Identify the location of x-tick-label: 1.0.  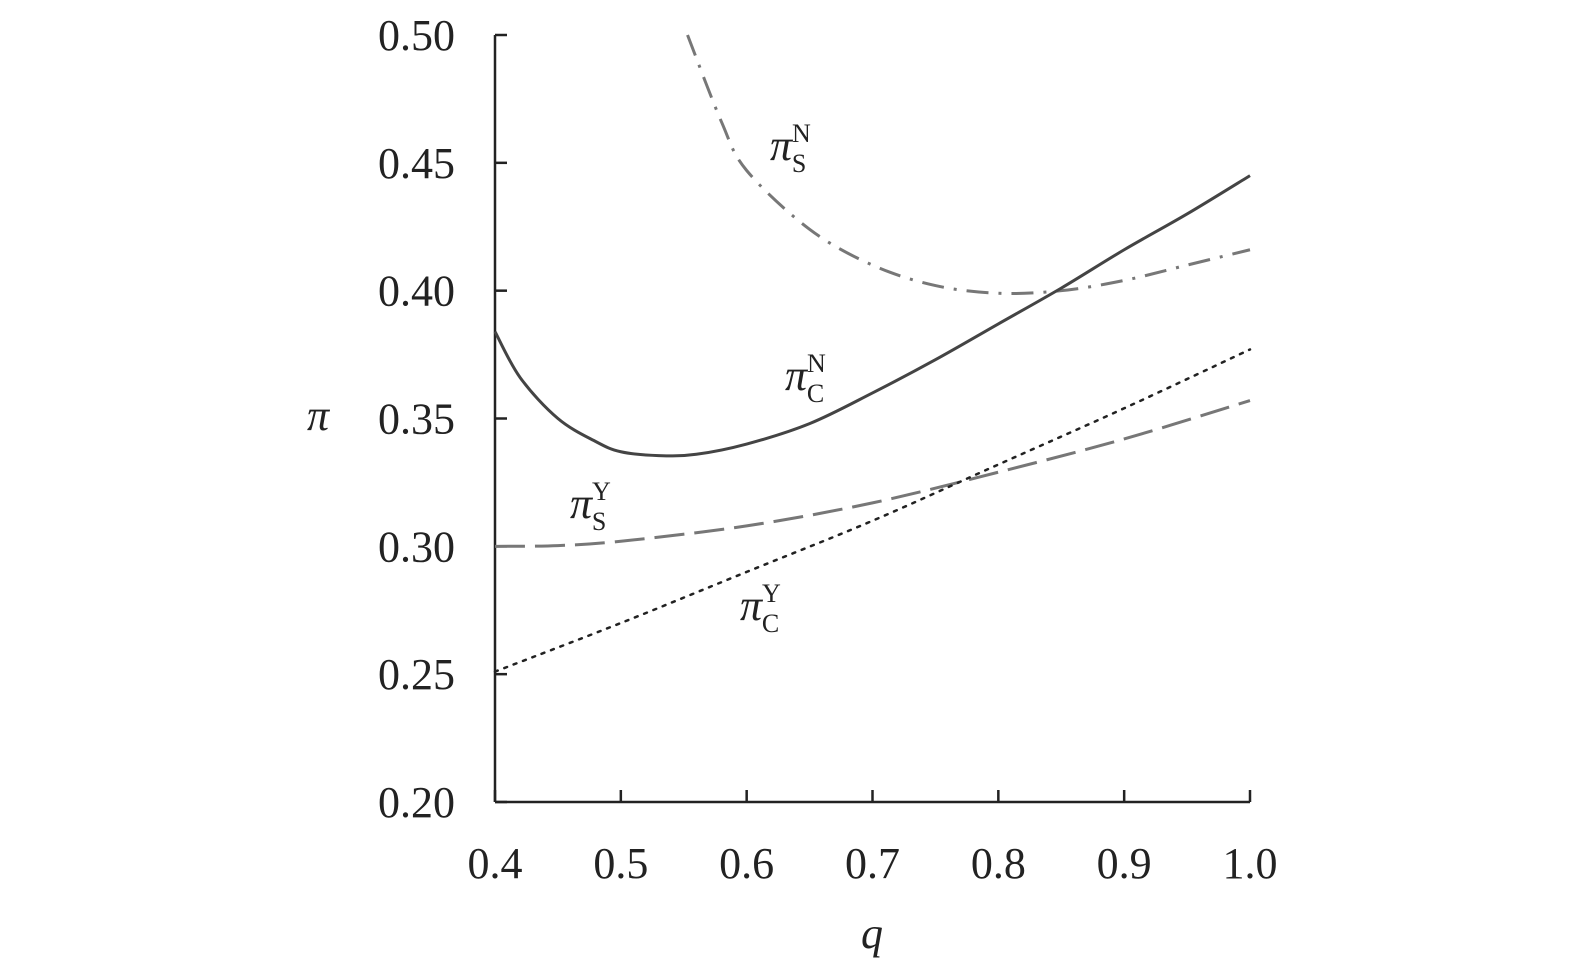
(1250, 863).